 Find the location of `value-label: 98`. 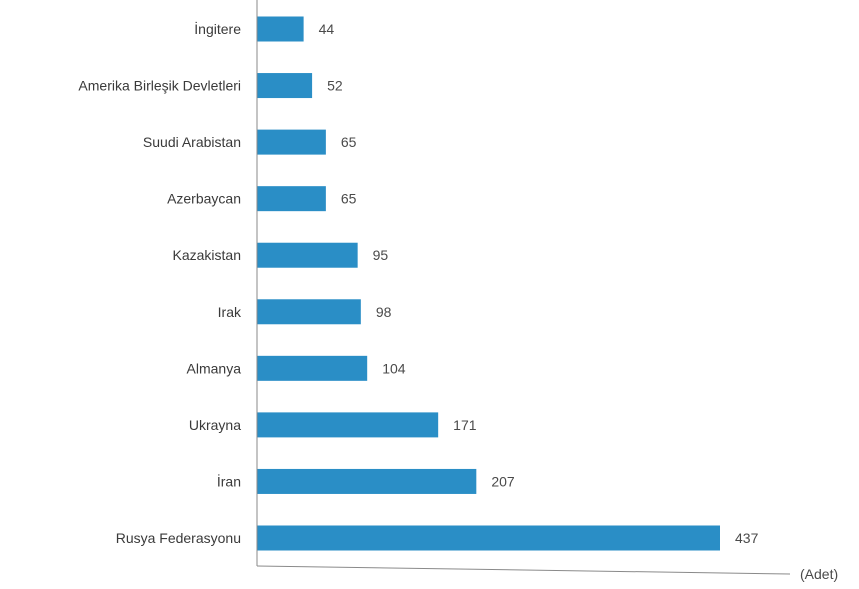

value-label: 98 is located at coordinates (384, 312).